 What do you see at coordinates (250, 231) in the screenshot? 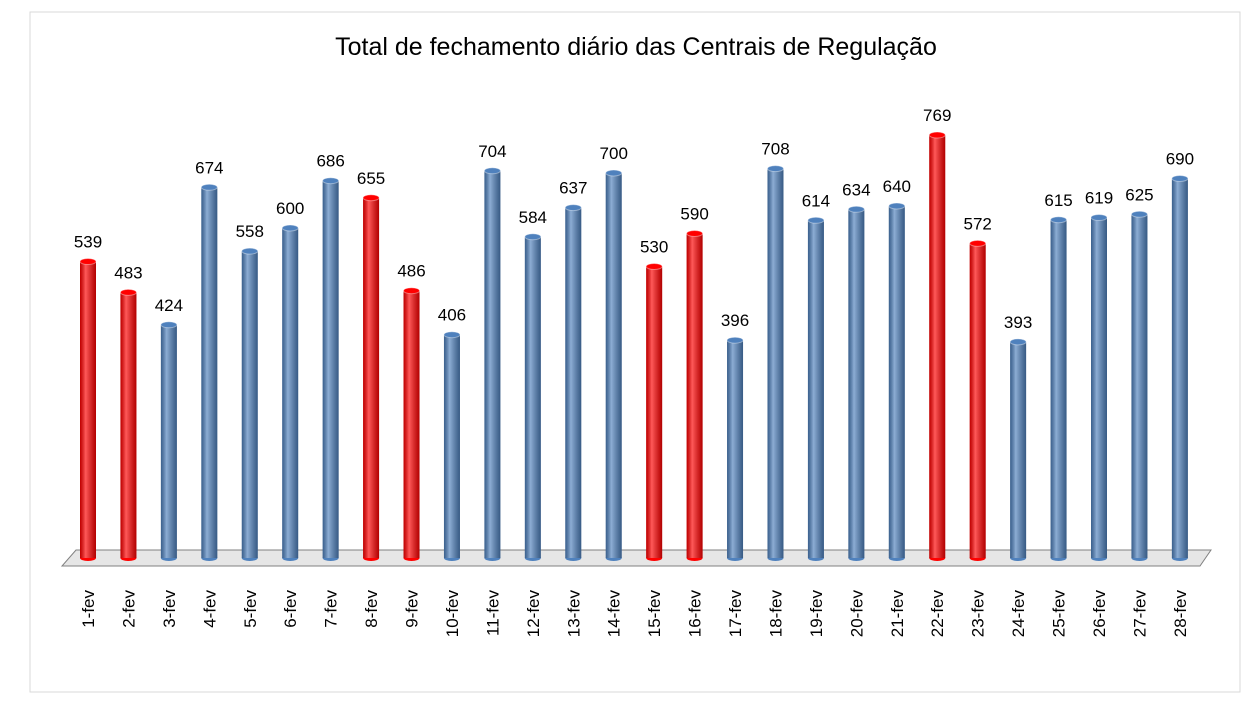
I see `value-label: 558` at bounding box center [250, 231].